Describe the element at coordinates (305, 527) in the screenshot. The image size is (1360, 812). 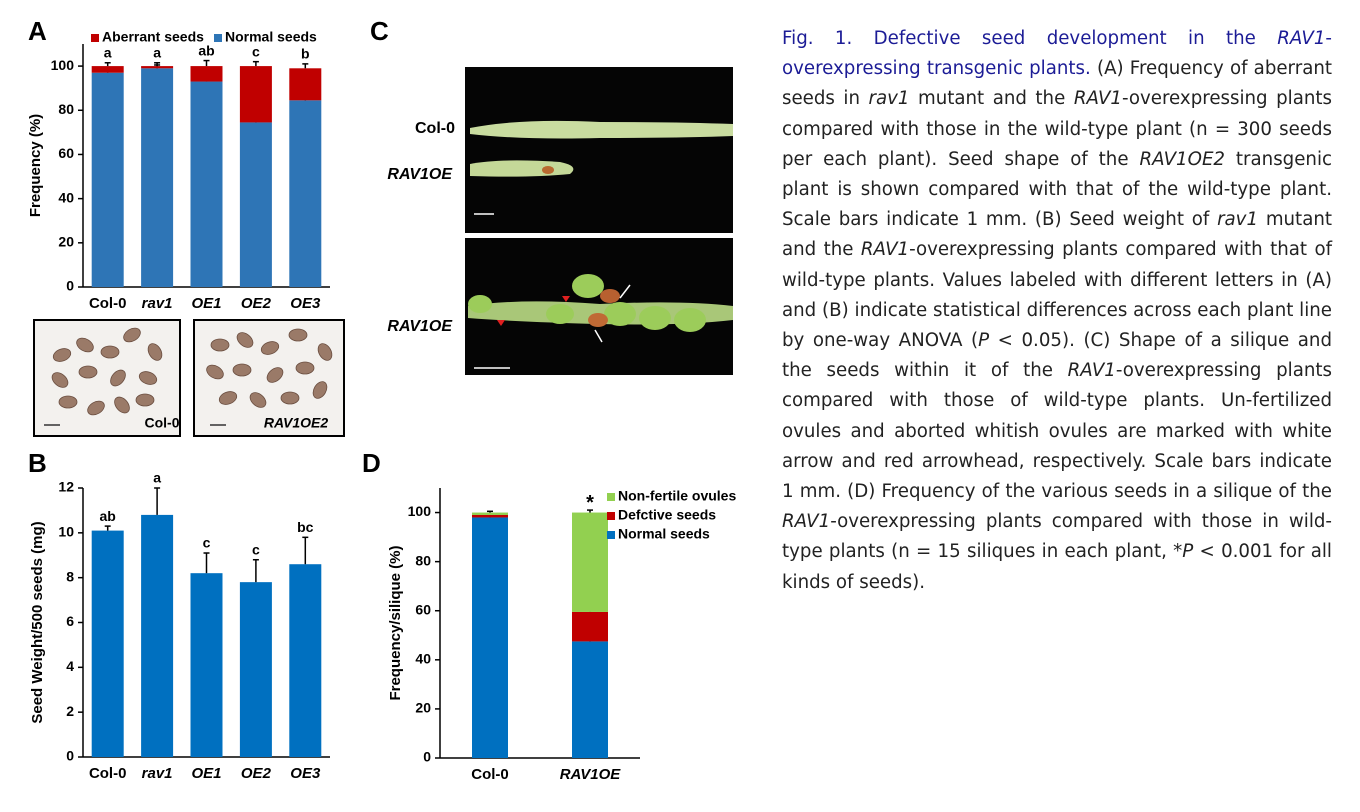
I see `letter-label: bc` at that location.